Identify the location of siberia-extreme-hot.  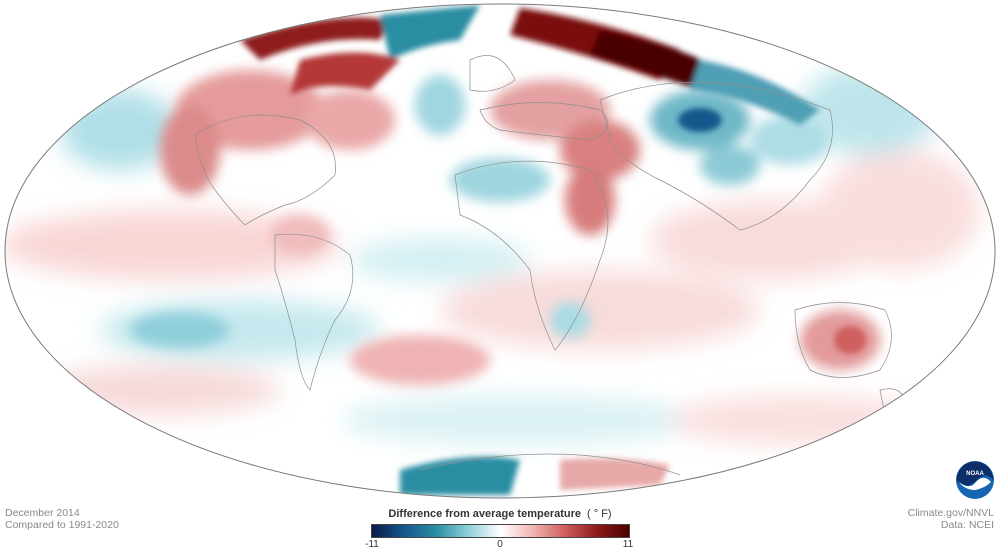
(655, 60).